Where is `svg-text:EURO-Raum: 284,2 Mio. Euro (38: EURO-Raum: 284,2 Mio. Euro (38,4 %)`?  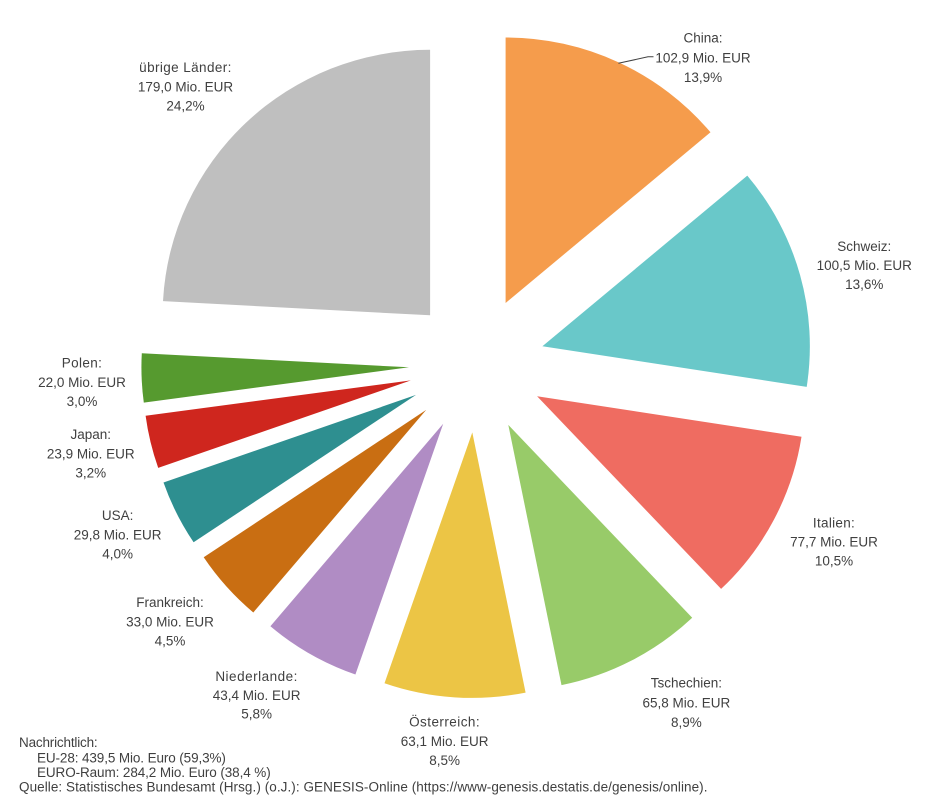
svg-text:EURO-Raum: 284,2 Mio. Euro (38: EURO-Raum: 284,2 Mio. Euro (38,4 %) is located at coordinates (154, 772).